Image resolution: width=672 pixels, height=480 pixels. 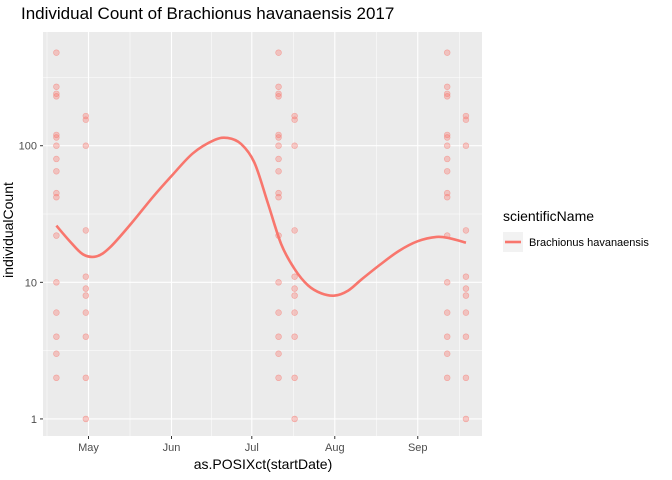 I want to click on x-tick-label: Sep, so click(x=418, y=448).